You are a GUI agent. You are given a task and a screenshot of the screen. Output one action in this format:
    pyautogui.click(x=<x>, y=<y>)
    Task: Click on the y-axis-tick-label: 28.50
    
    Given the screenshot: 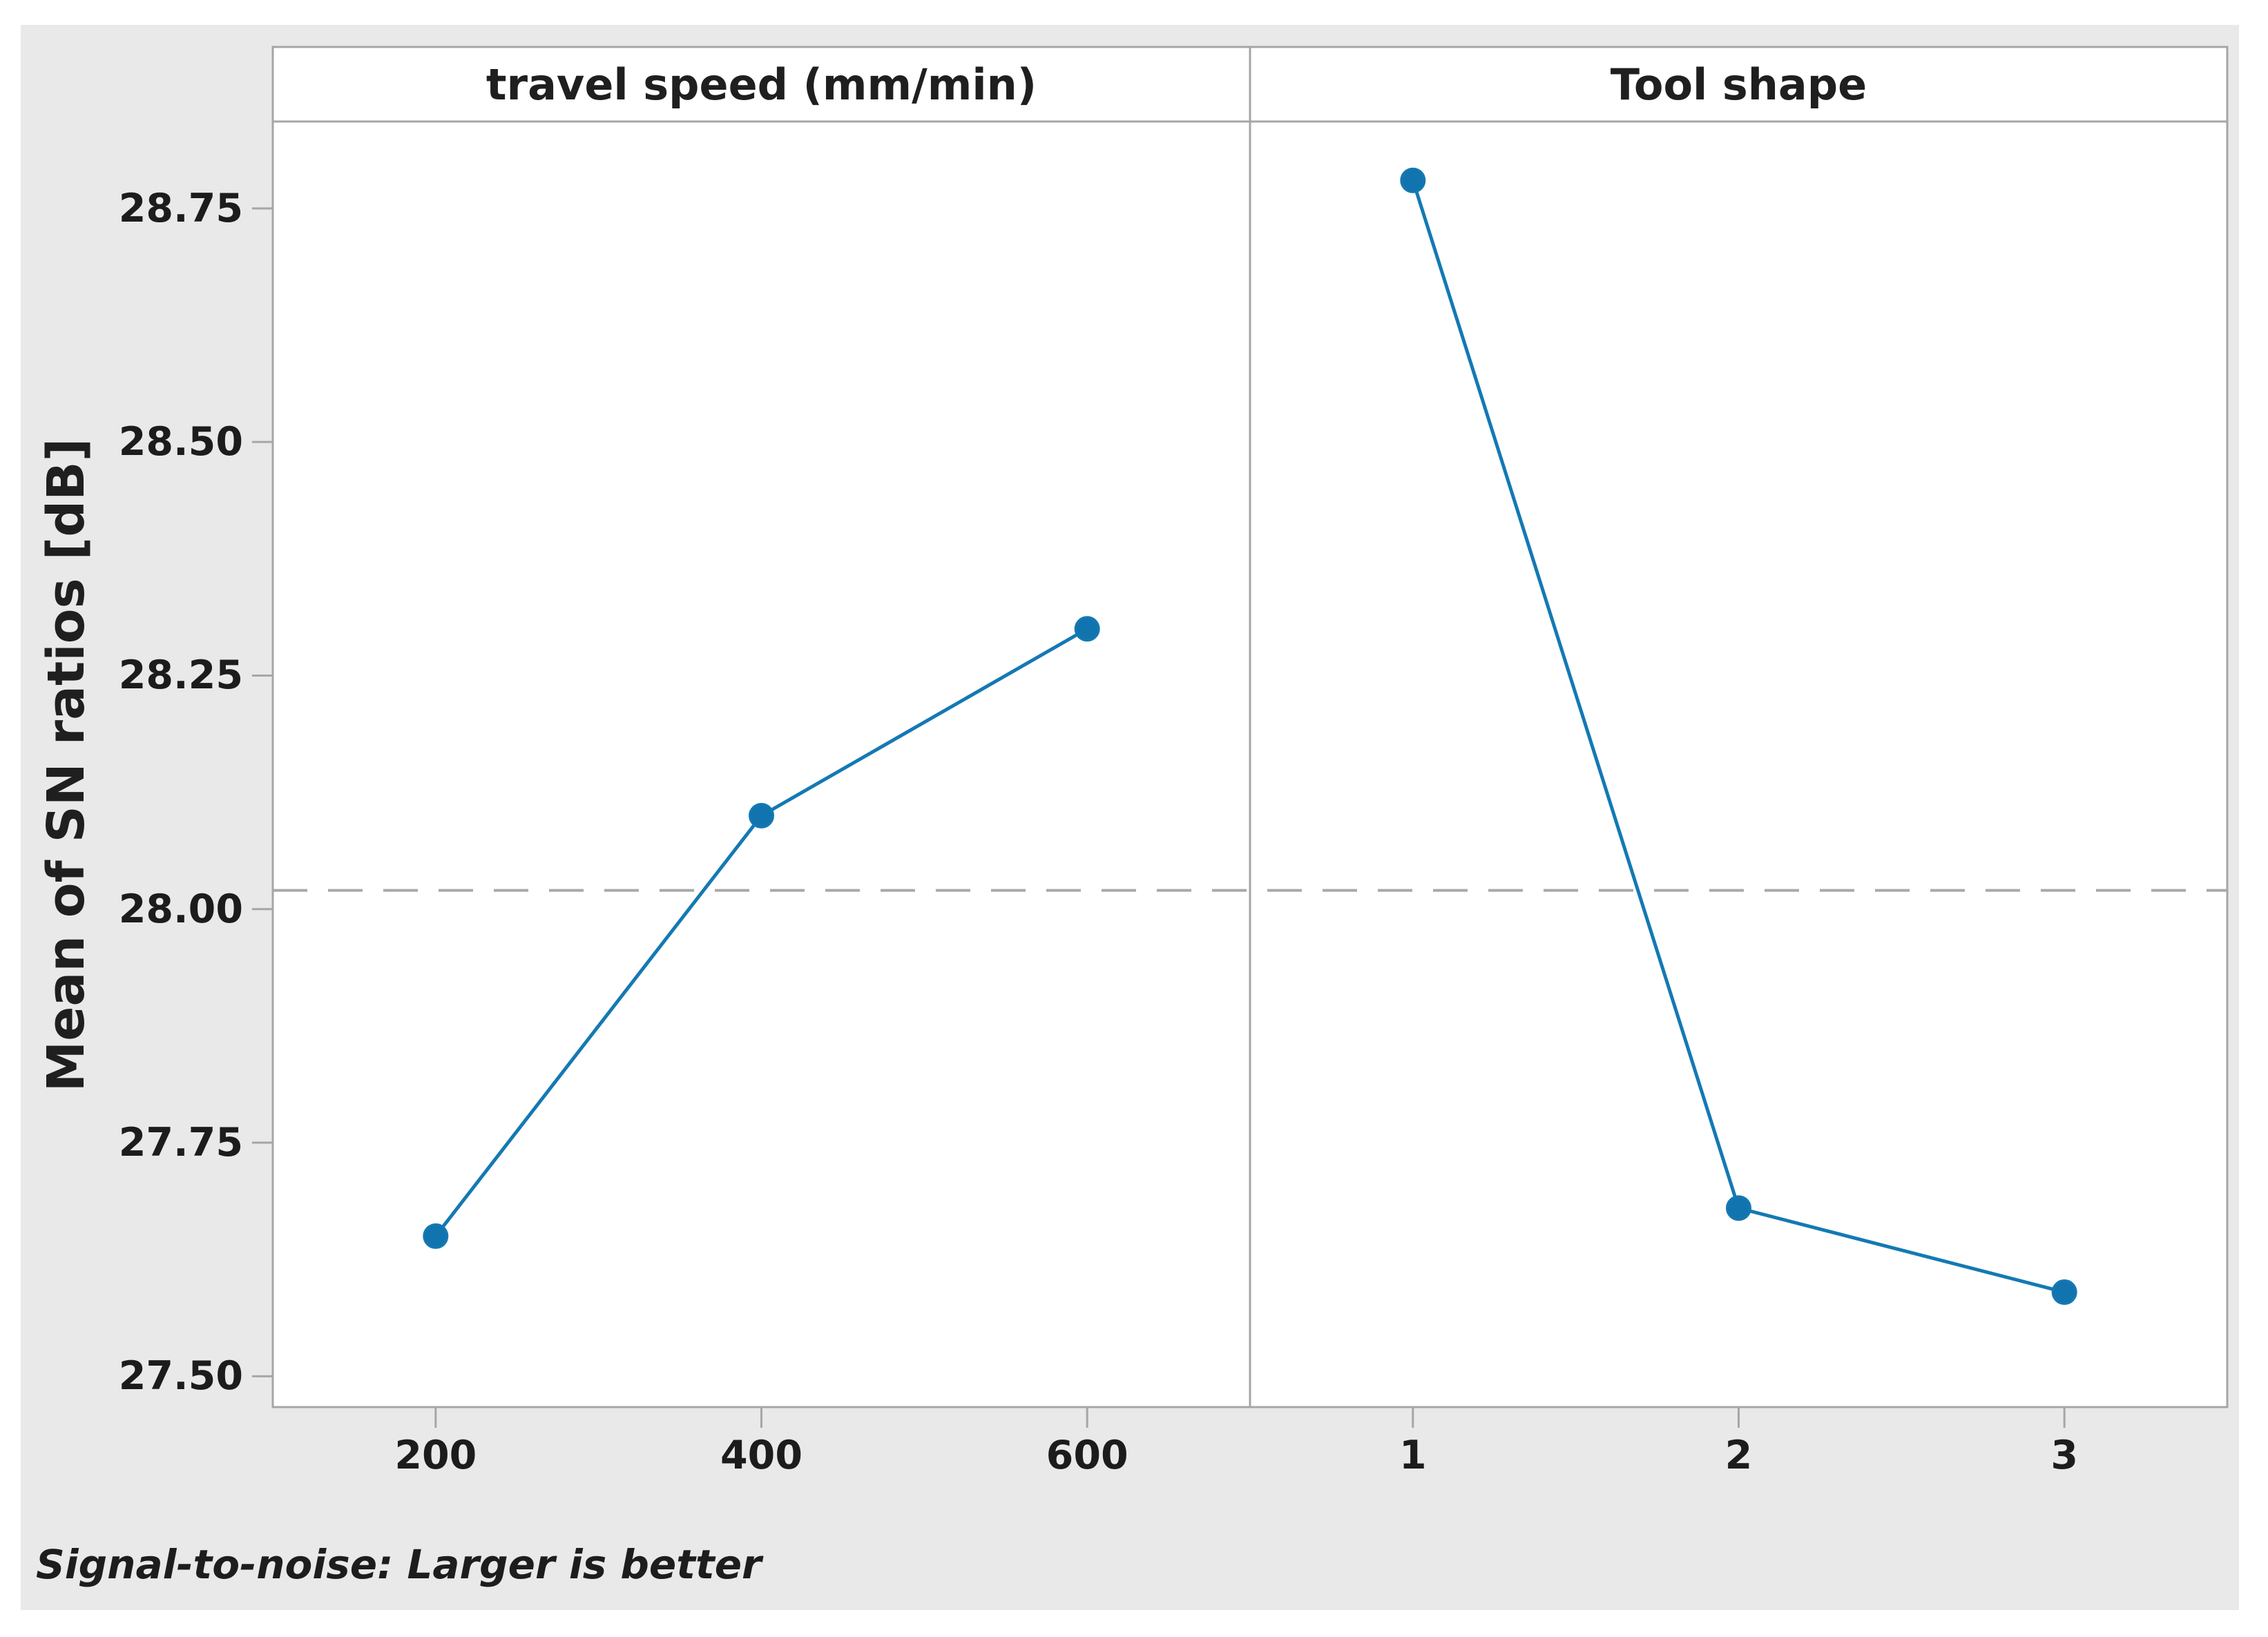 What is the action you would take?
    pyautogui.click(x=180, y=442)
    